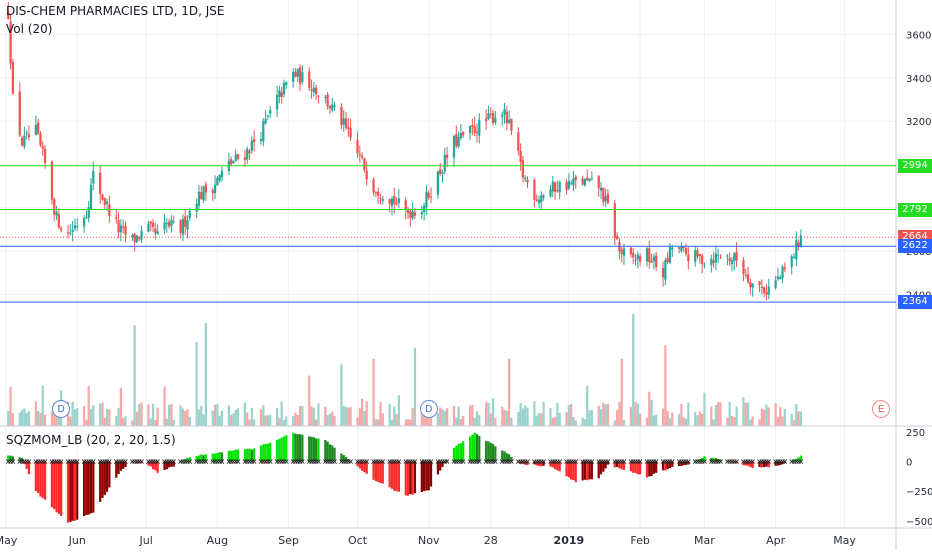 The image size is (932, 555). I want to click on momentum-tick-label: 0, so click(909, 463).